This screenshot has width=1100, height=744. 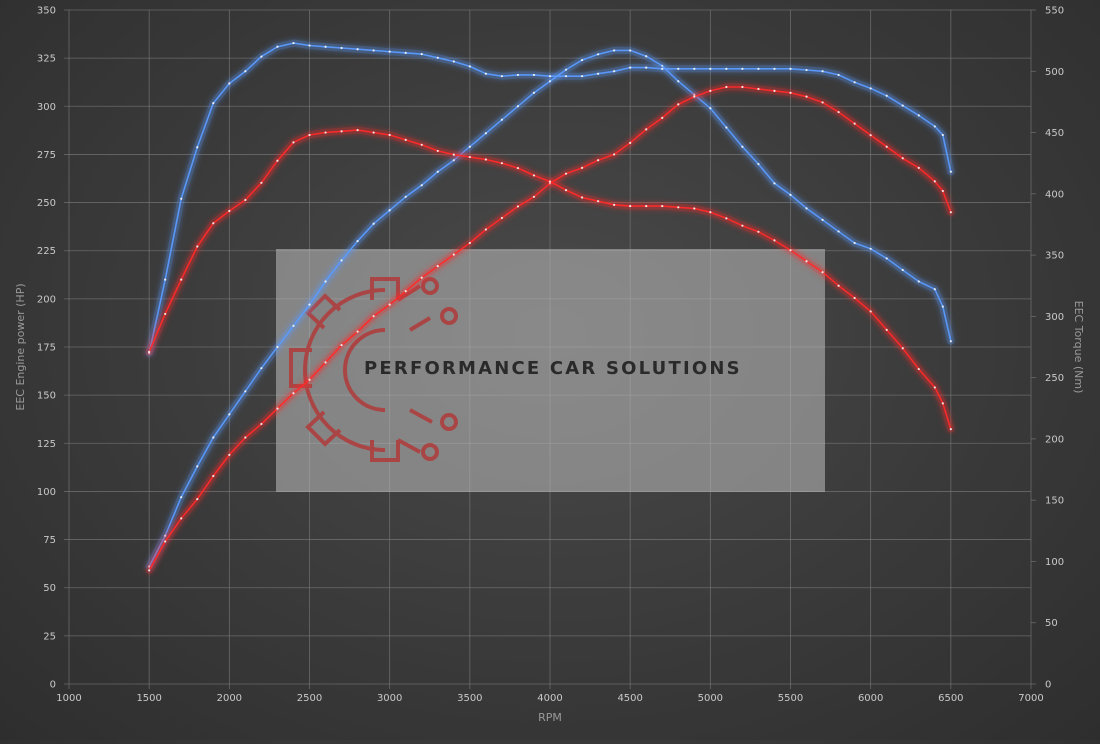 I want to click on y-left-tick-label: 50, so click(x=49, y=588).